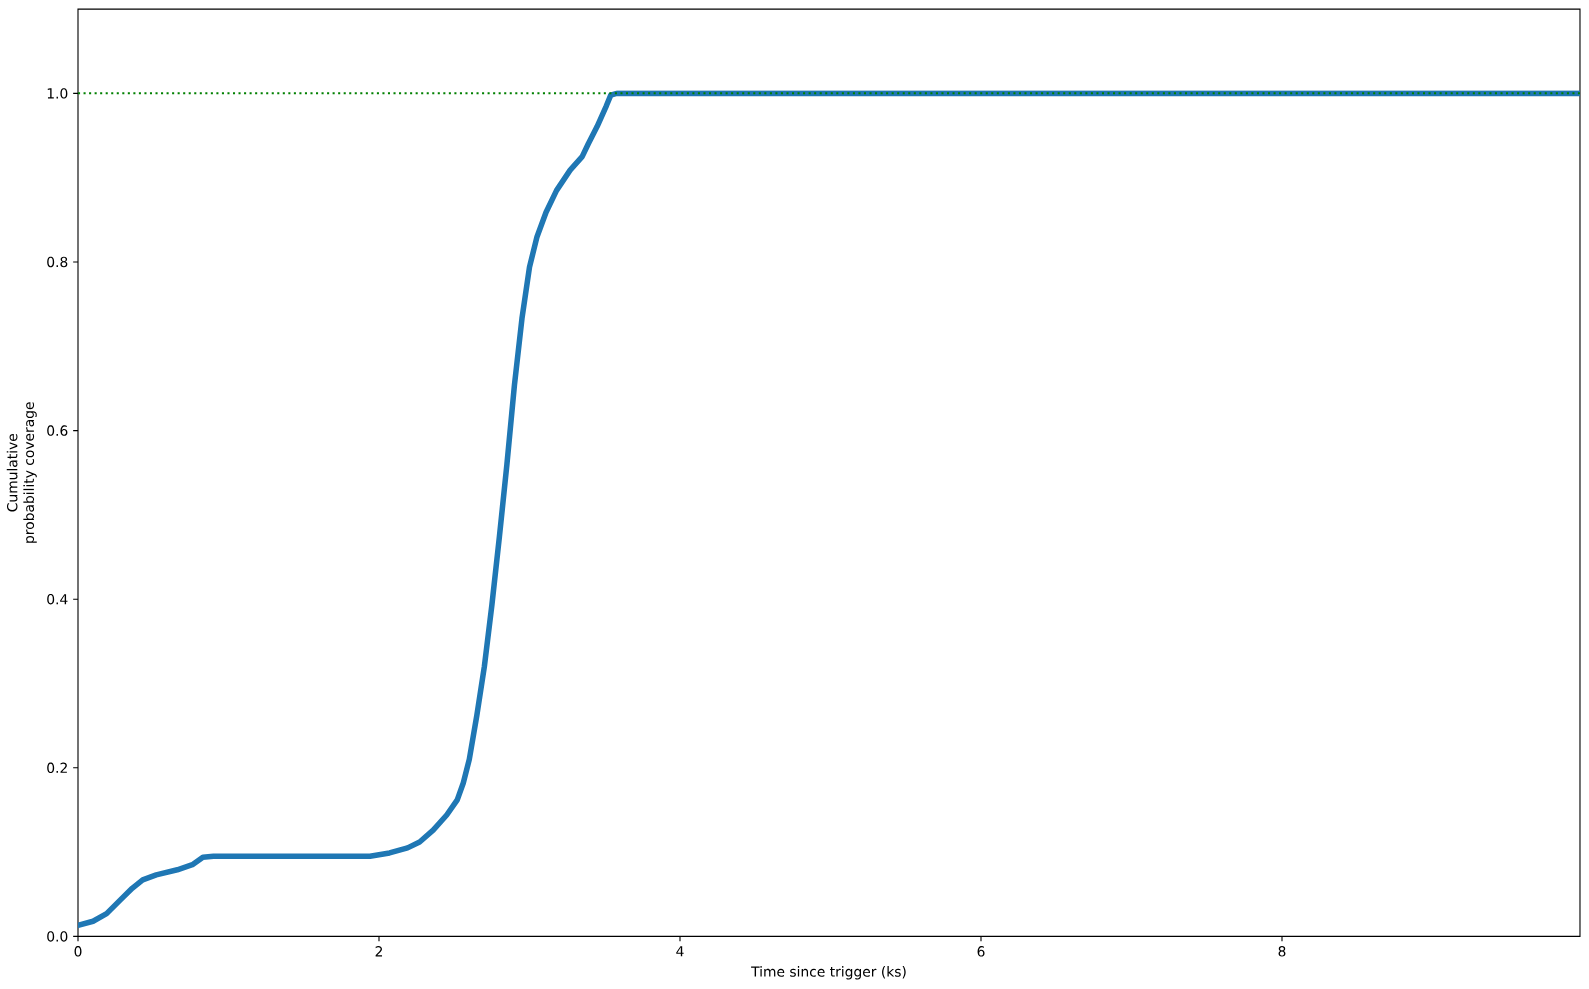 Image resolution: width=1589 pixels, height=989 pixels. Describe the element at coordinates (57, 768) in the screenshot. I see `y-tick-label: 0.2` at that location.